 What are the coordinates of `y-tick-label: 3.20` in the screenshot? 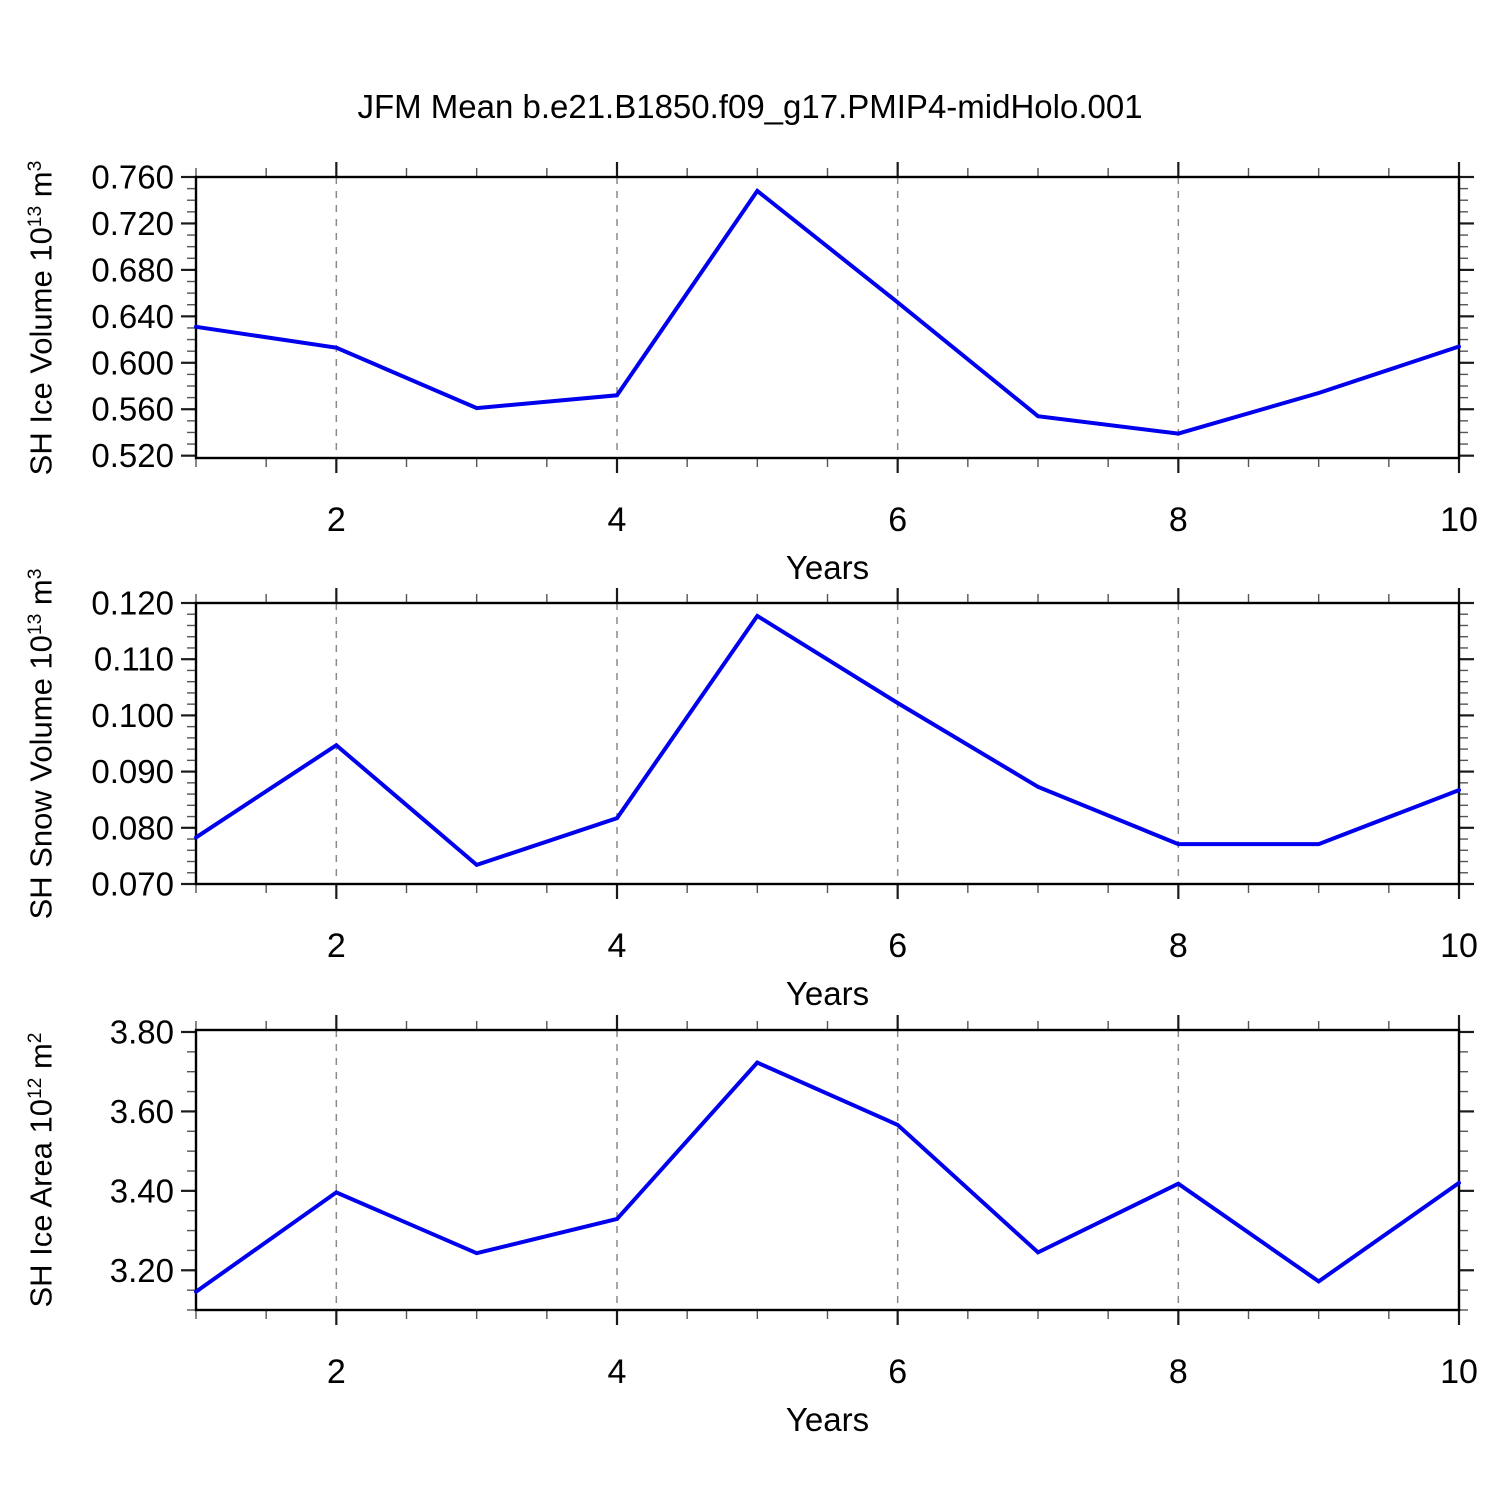 It's located at (142, 1270).